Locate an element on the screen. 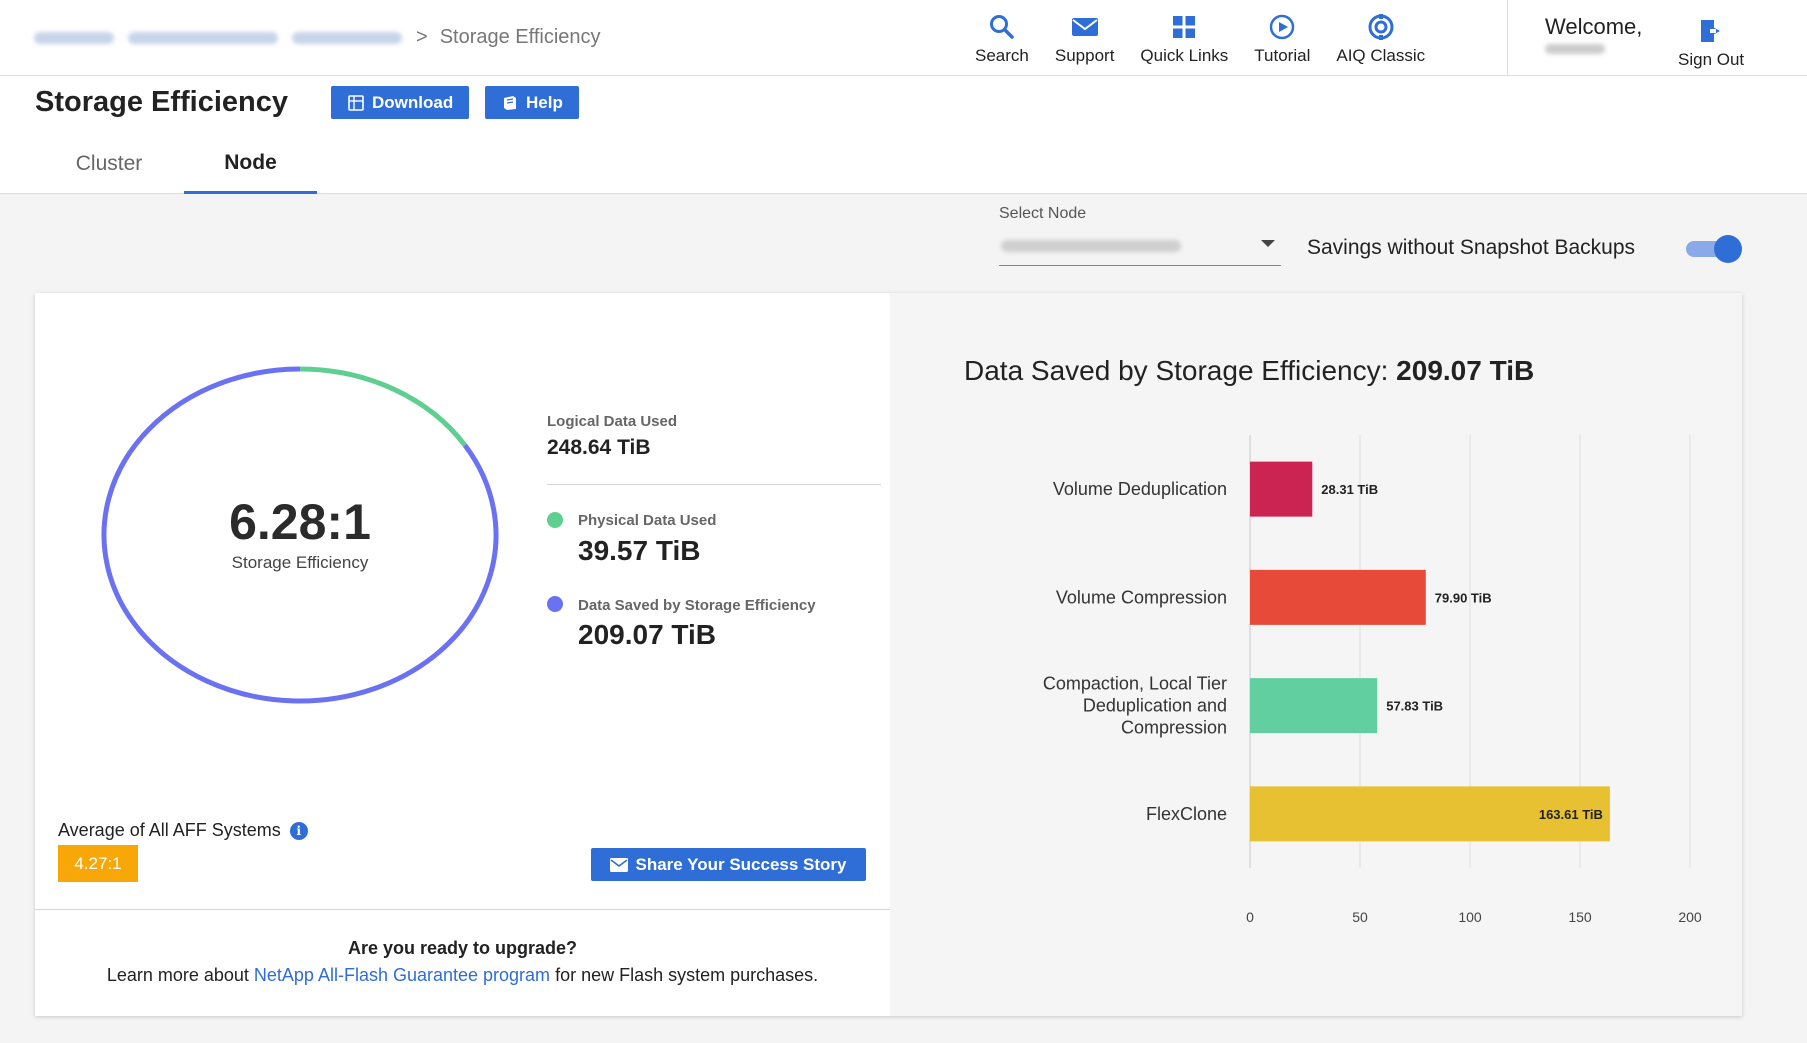  saved-data-label: Data Saved by Storage Efficiency is located at coordinates (697, 605).